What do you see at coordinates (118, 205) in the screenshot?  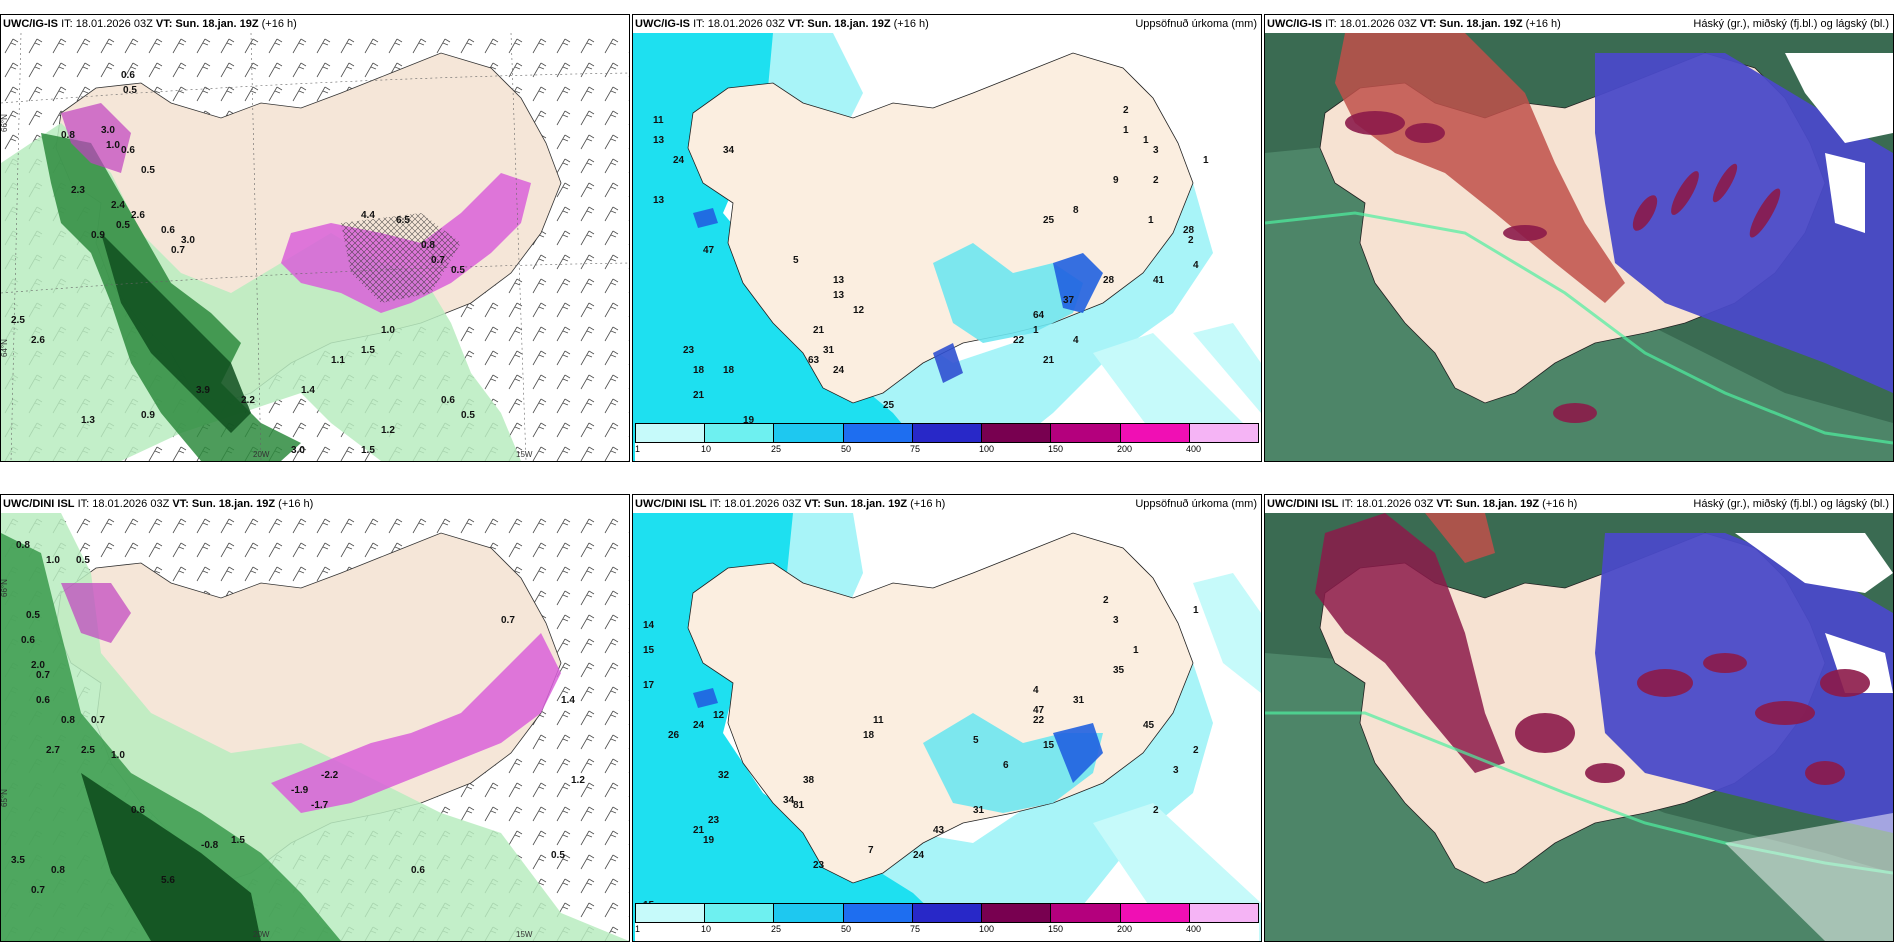 I see `precip-value-label: 2.4` at bounding box center [118, 205].